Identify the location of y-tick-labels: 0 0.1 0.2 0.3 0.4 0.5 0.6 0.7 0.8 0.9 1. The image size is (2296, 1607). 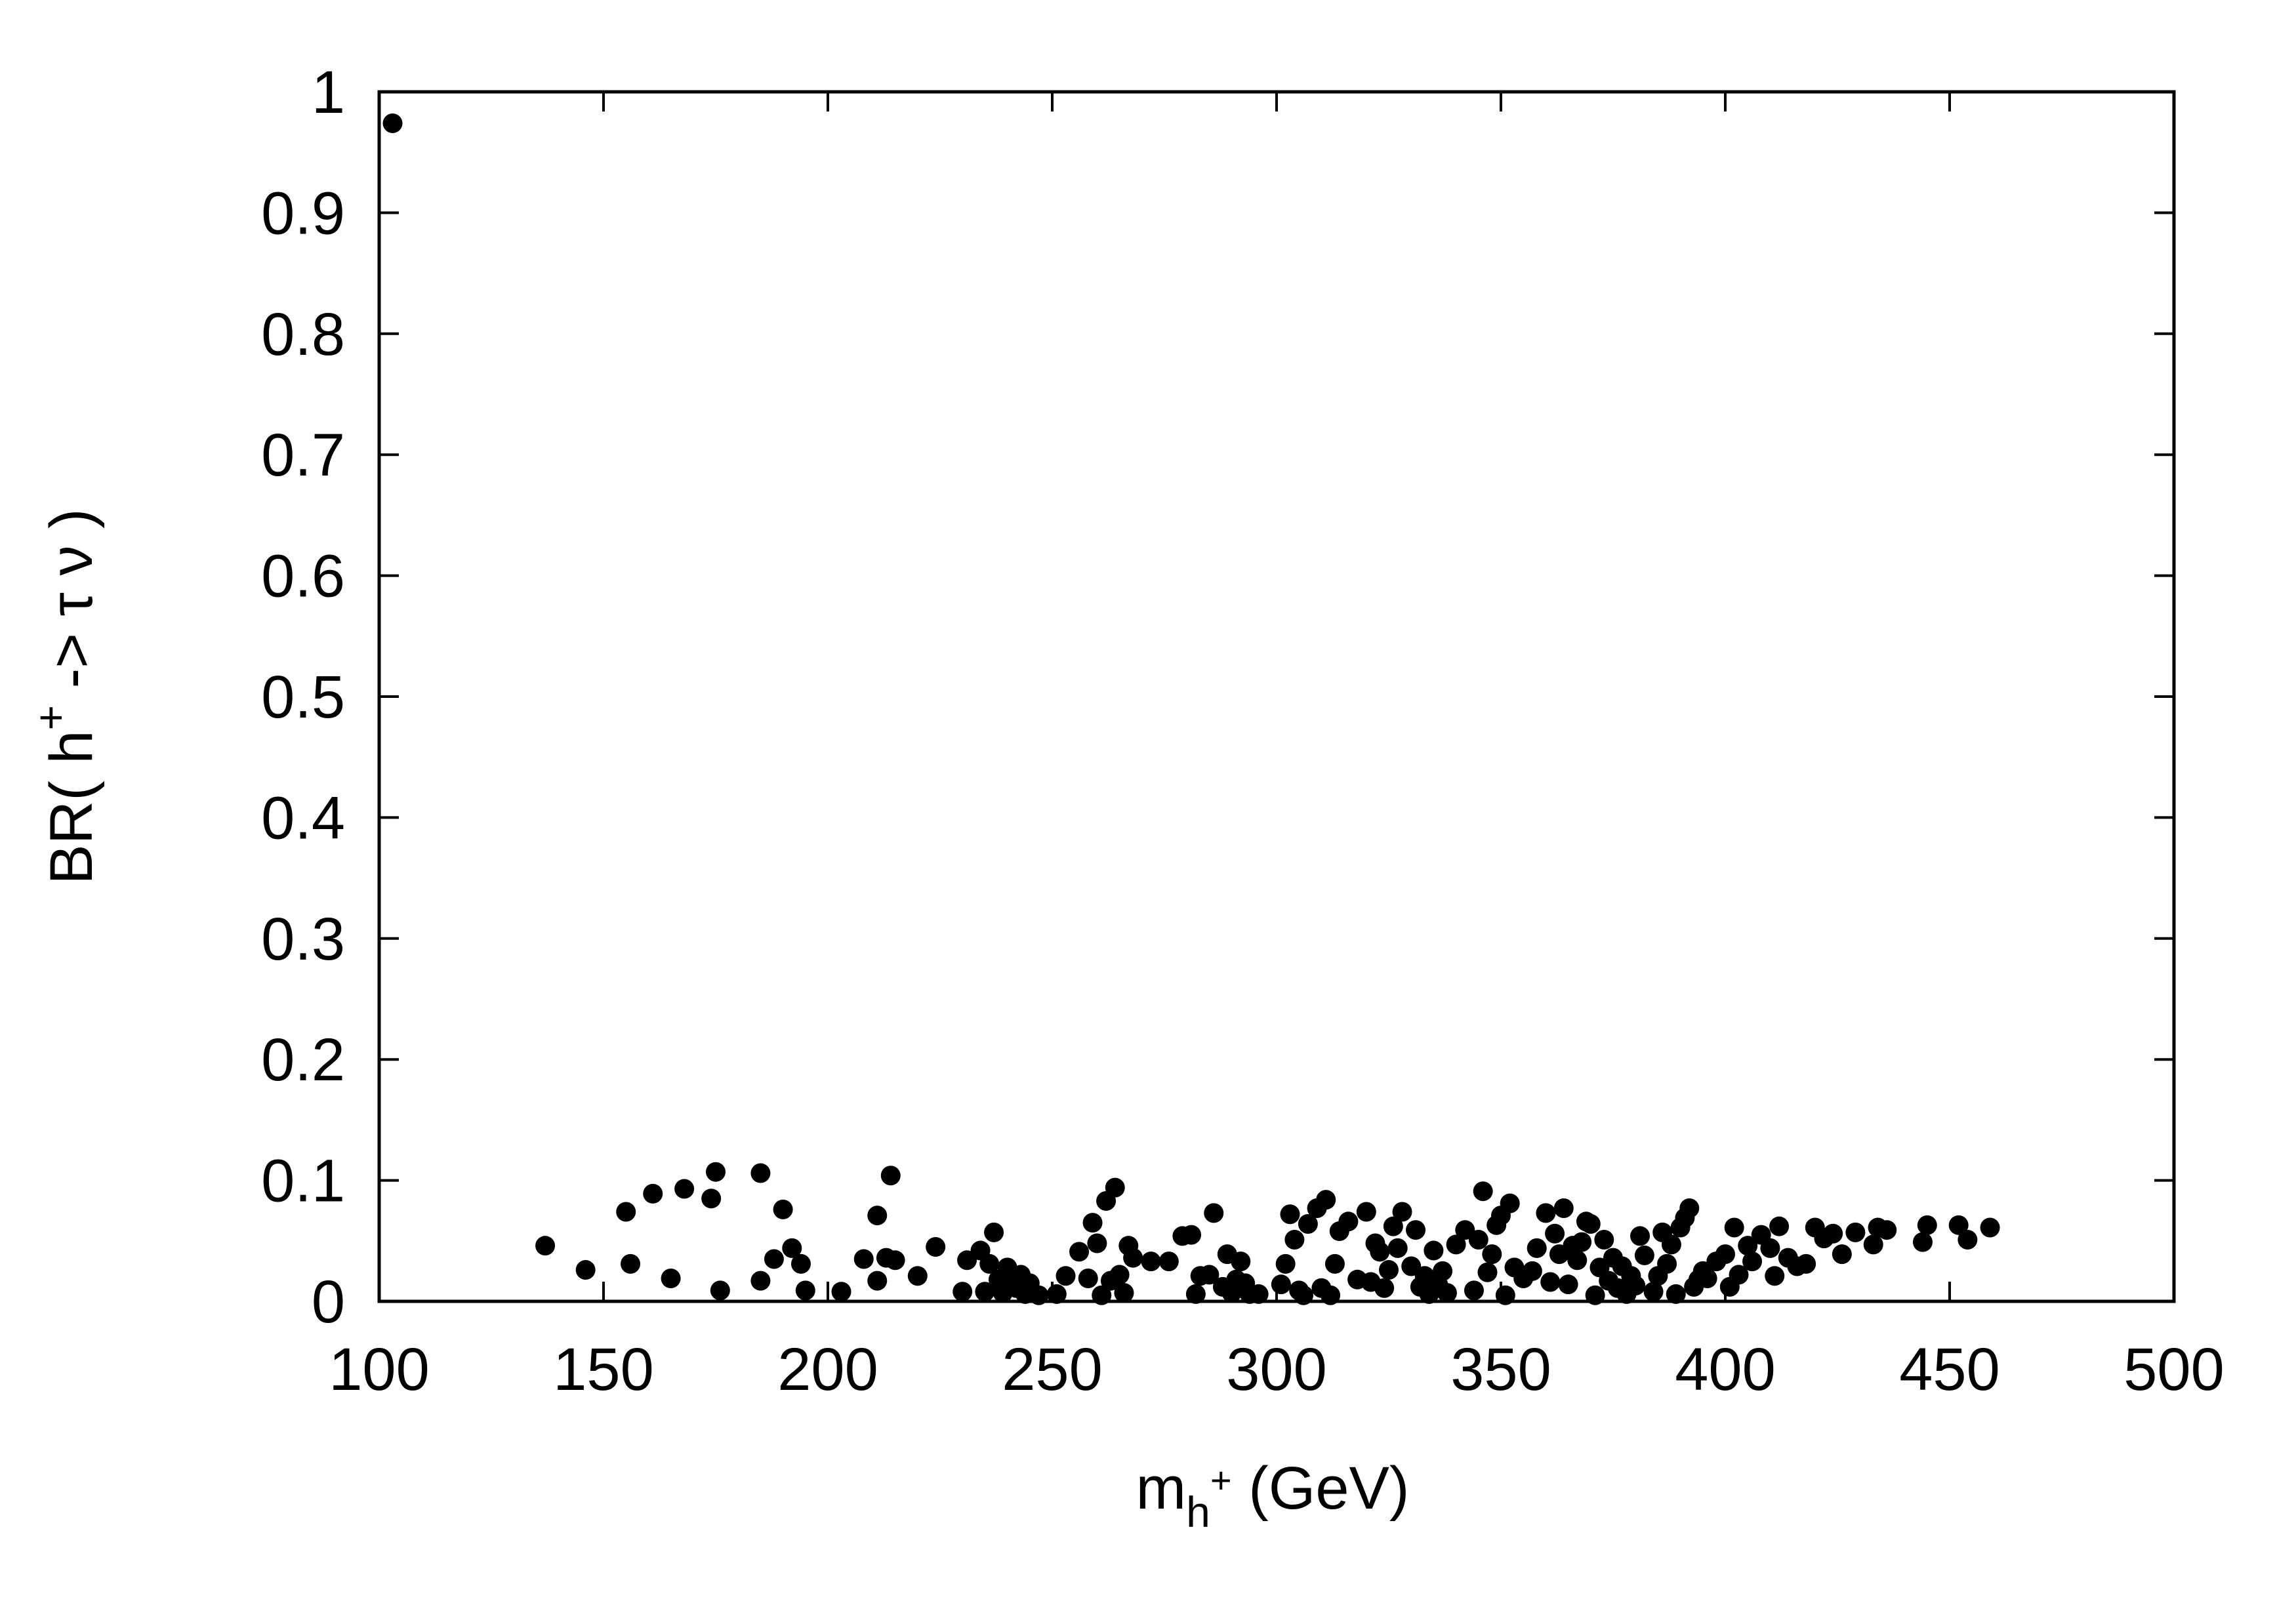
(303, 697).